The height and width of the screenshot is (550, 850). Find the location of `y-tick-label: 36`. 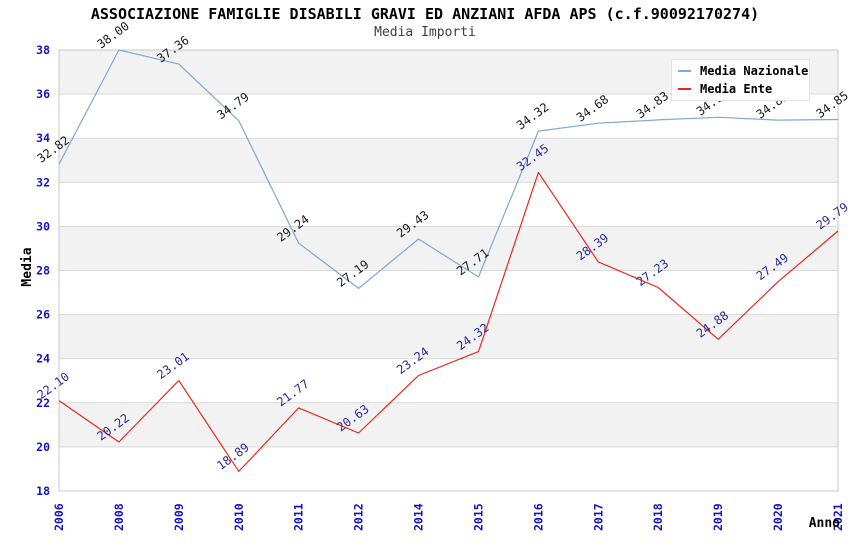

y-tick-label: 36 is located at coordinates (43, 94).